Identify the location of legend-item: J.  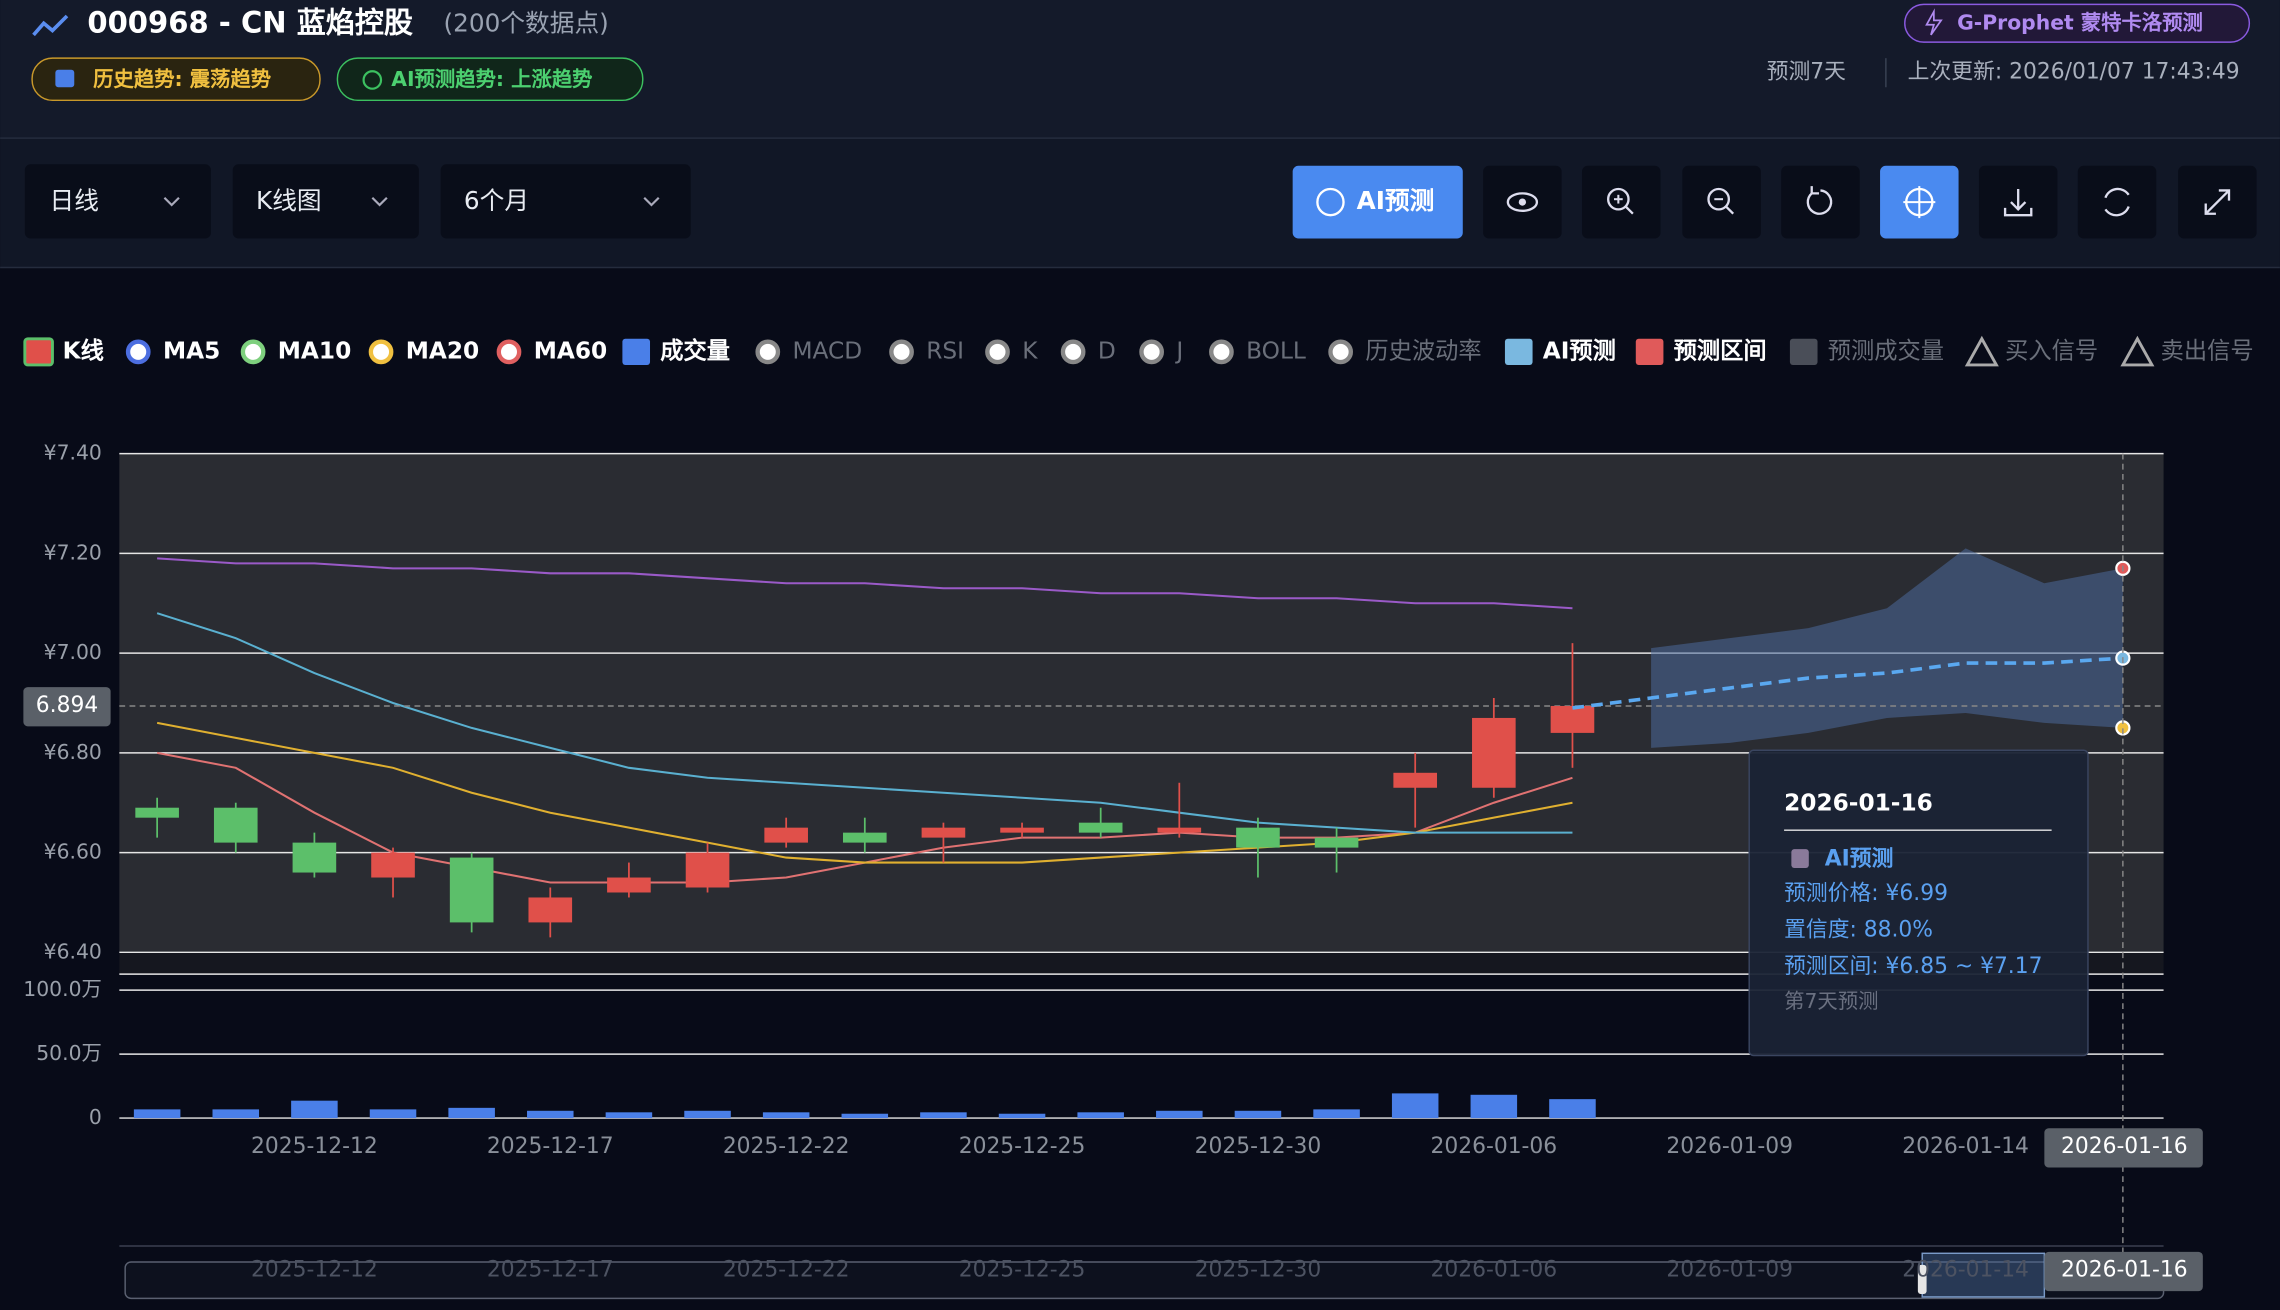
(1161, 351).